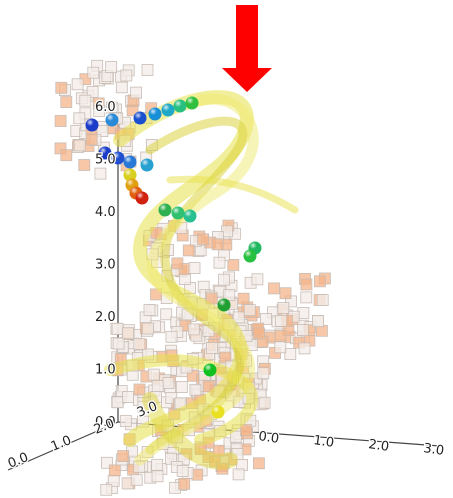 This screenshot has height=498, width=453. I want to click on tick-label: 5.0, so click(105, 160).